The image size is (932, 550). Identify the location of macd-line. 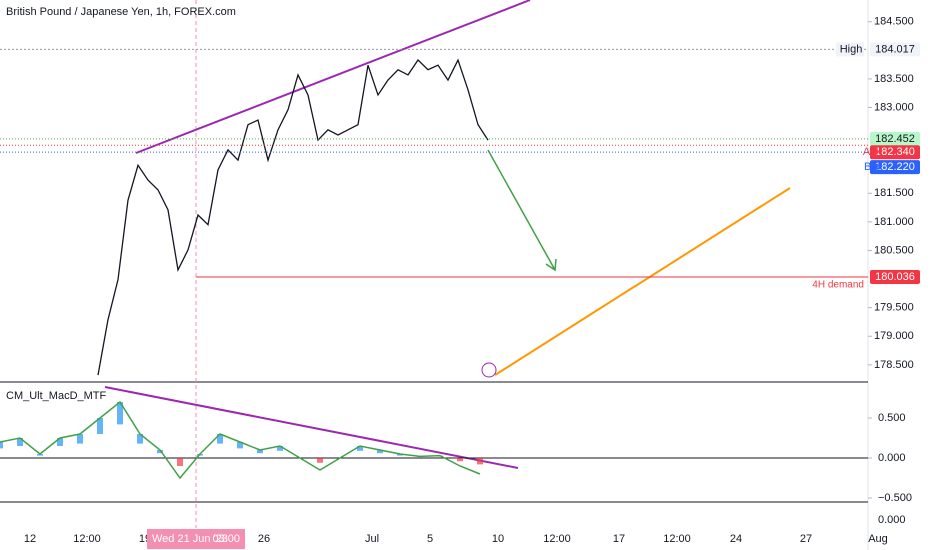
(240, 440).